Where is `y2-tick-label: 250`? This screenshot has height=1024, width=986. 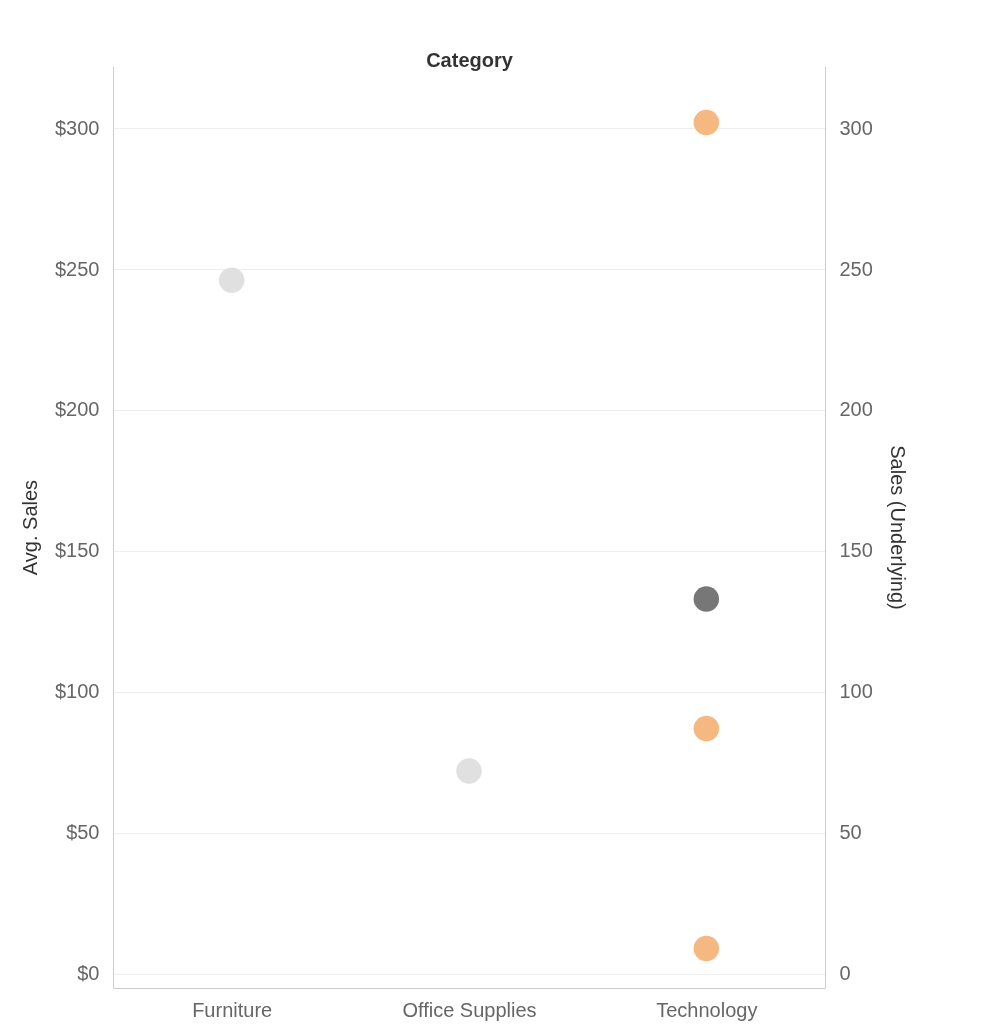 y2-tick-label: 250 is located at coordinates (856, 268).